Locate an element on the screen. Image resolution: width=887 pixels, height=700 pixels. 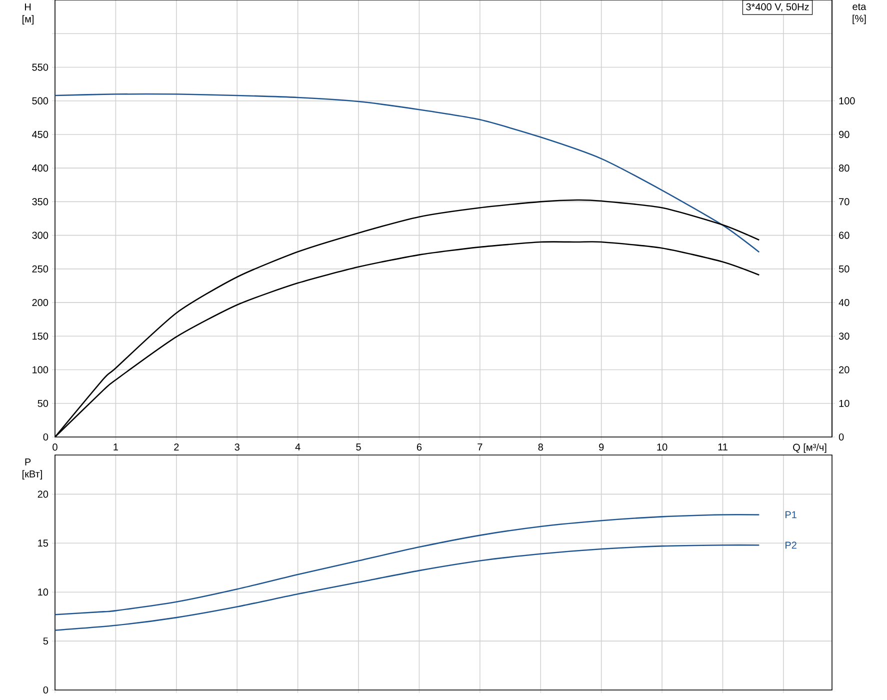
y2-tick-label: 0 is located at coordinates (841, 437).